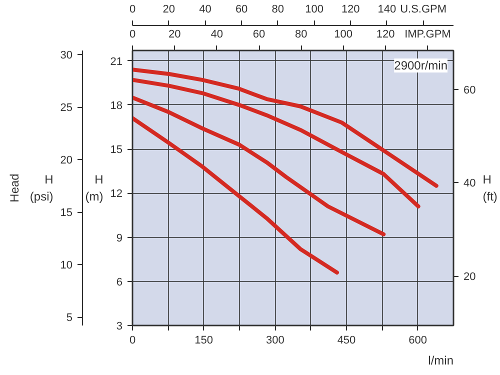 Image resolution: width=500 pixels, height=375 pixels. Describe the element at coordinates (301, 34) in the screenshot. I see `text: 80` at that location.